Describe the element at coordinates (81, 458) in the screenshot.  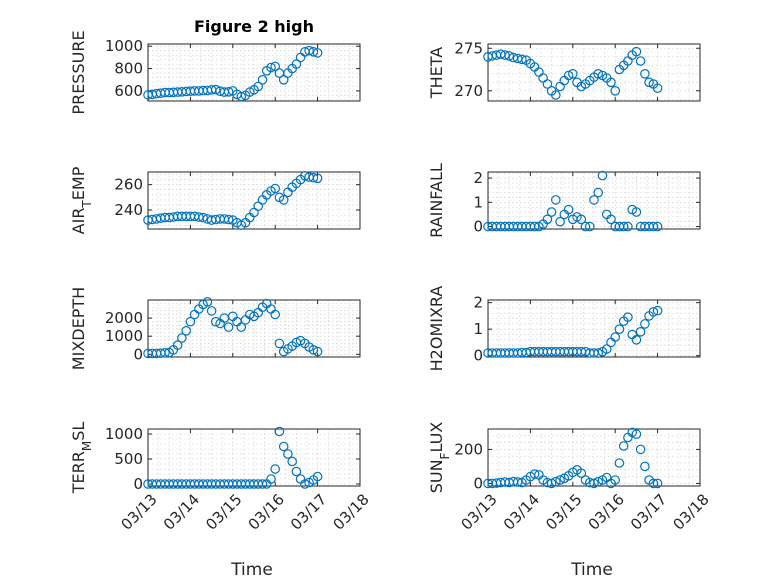
I see `y-axis-label: TERRMSL` at that location.